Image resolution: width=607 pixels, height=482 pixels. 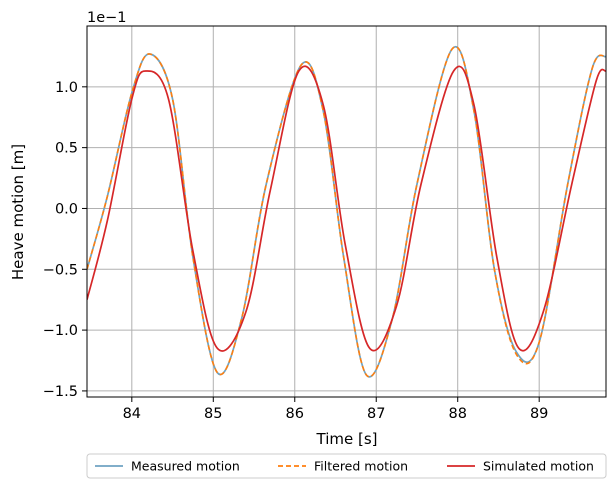 What do you see at coordinates (66, 88) in the screenshot?
I see `y-tick-label: 1.0` at bounding box center [66, 88].